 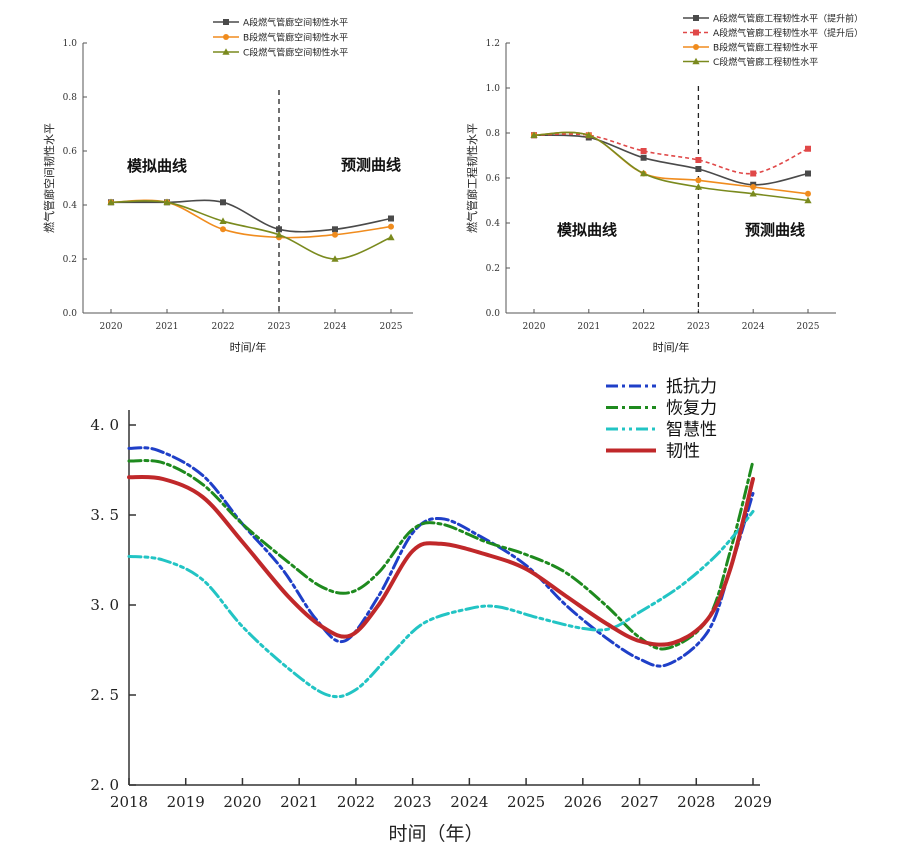 I want to click on y-tick-label: 3. 0, so click(x=104, y=605).